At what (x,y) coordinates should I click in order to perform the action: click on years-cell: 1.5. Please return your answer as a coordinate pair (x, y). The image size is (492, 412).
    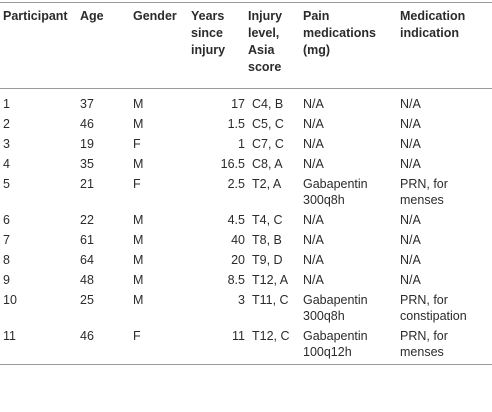
    Looking at the image, I should click on (236, 124).